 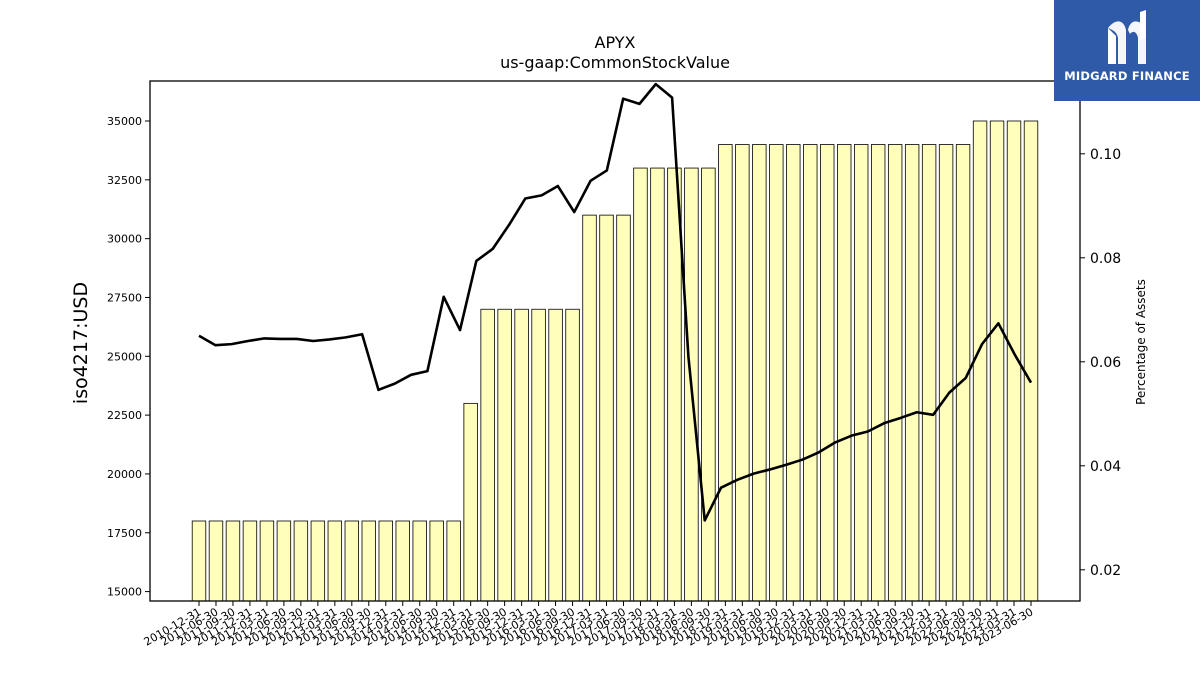 I want to click on y2-tick-label: 0.08, so click(x=1105, y=259).